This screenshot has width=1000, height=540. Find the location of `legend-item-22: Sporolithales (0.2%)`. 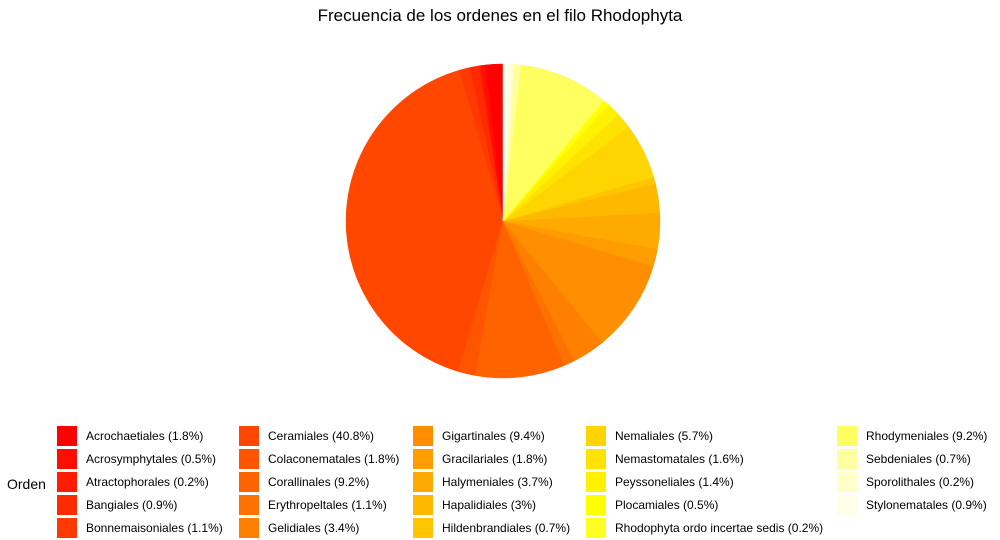

legend-item-22: Sporolithales (0.2%) is located at coordinates (905, 482).